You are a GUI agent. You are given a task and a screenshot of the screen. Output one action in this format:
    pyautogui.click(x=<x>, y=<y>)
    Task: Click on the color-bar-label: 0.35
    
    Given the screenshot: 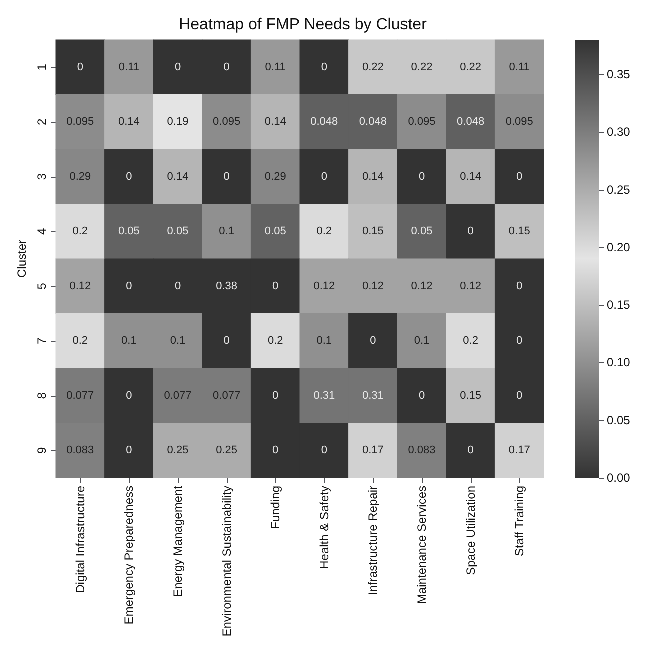 What is the action you would take?
    pyautogui.click(x=619, y=75)
    